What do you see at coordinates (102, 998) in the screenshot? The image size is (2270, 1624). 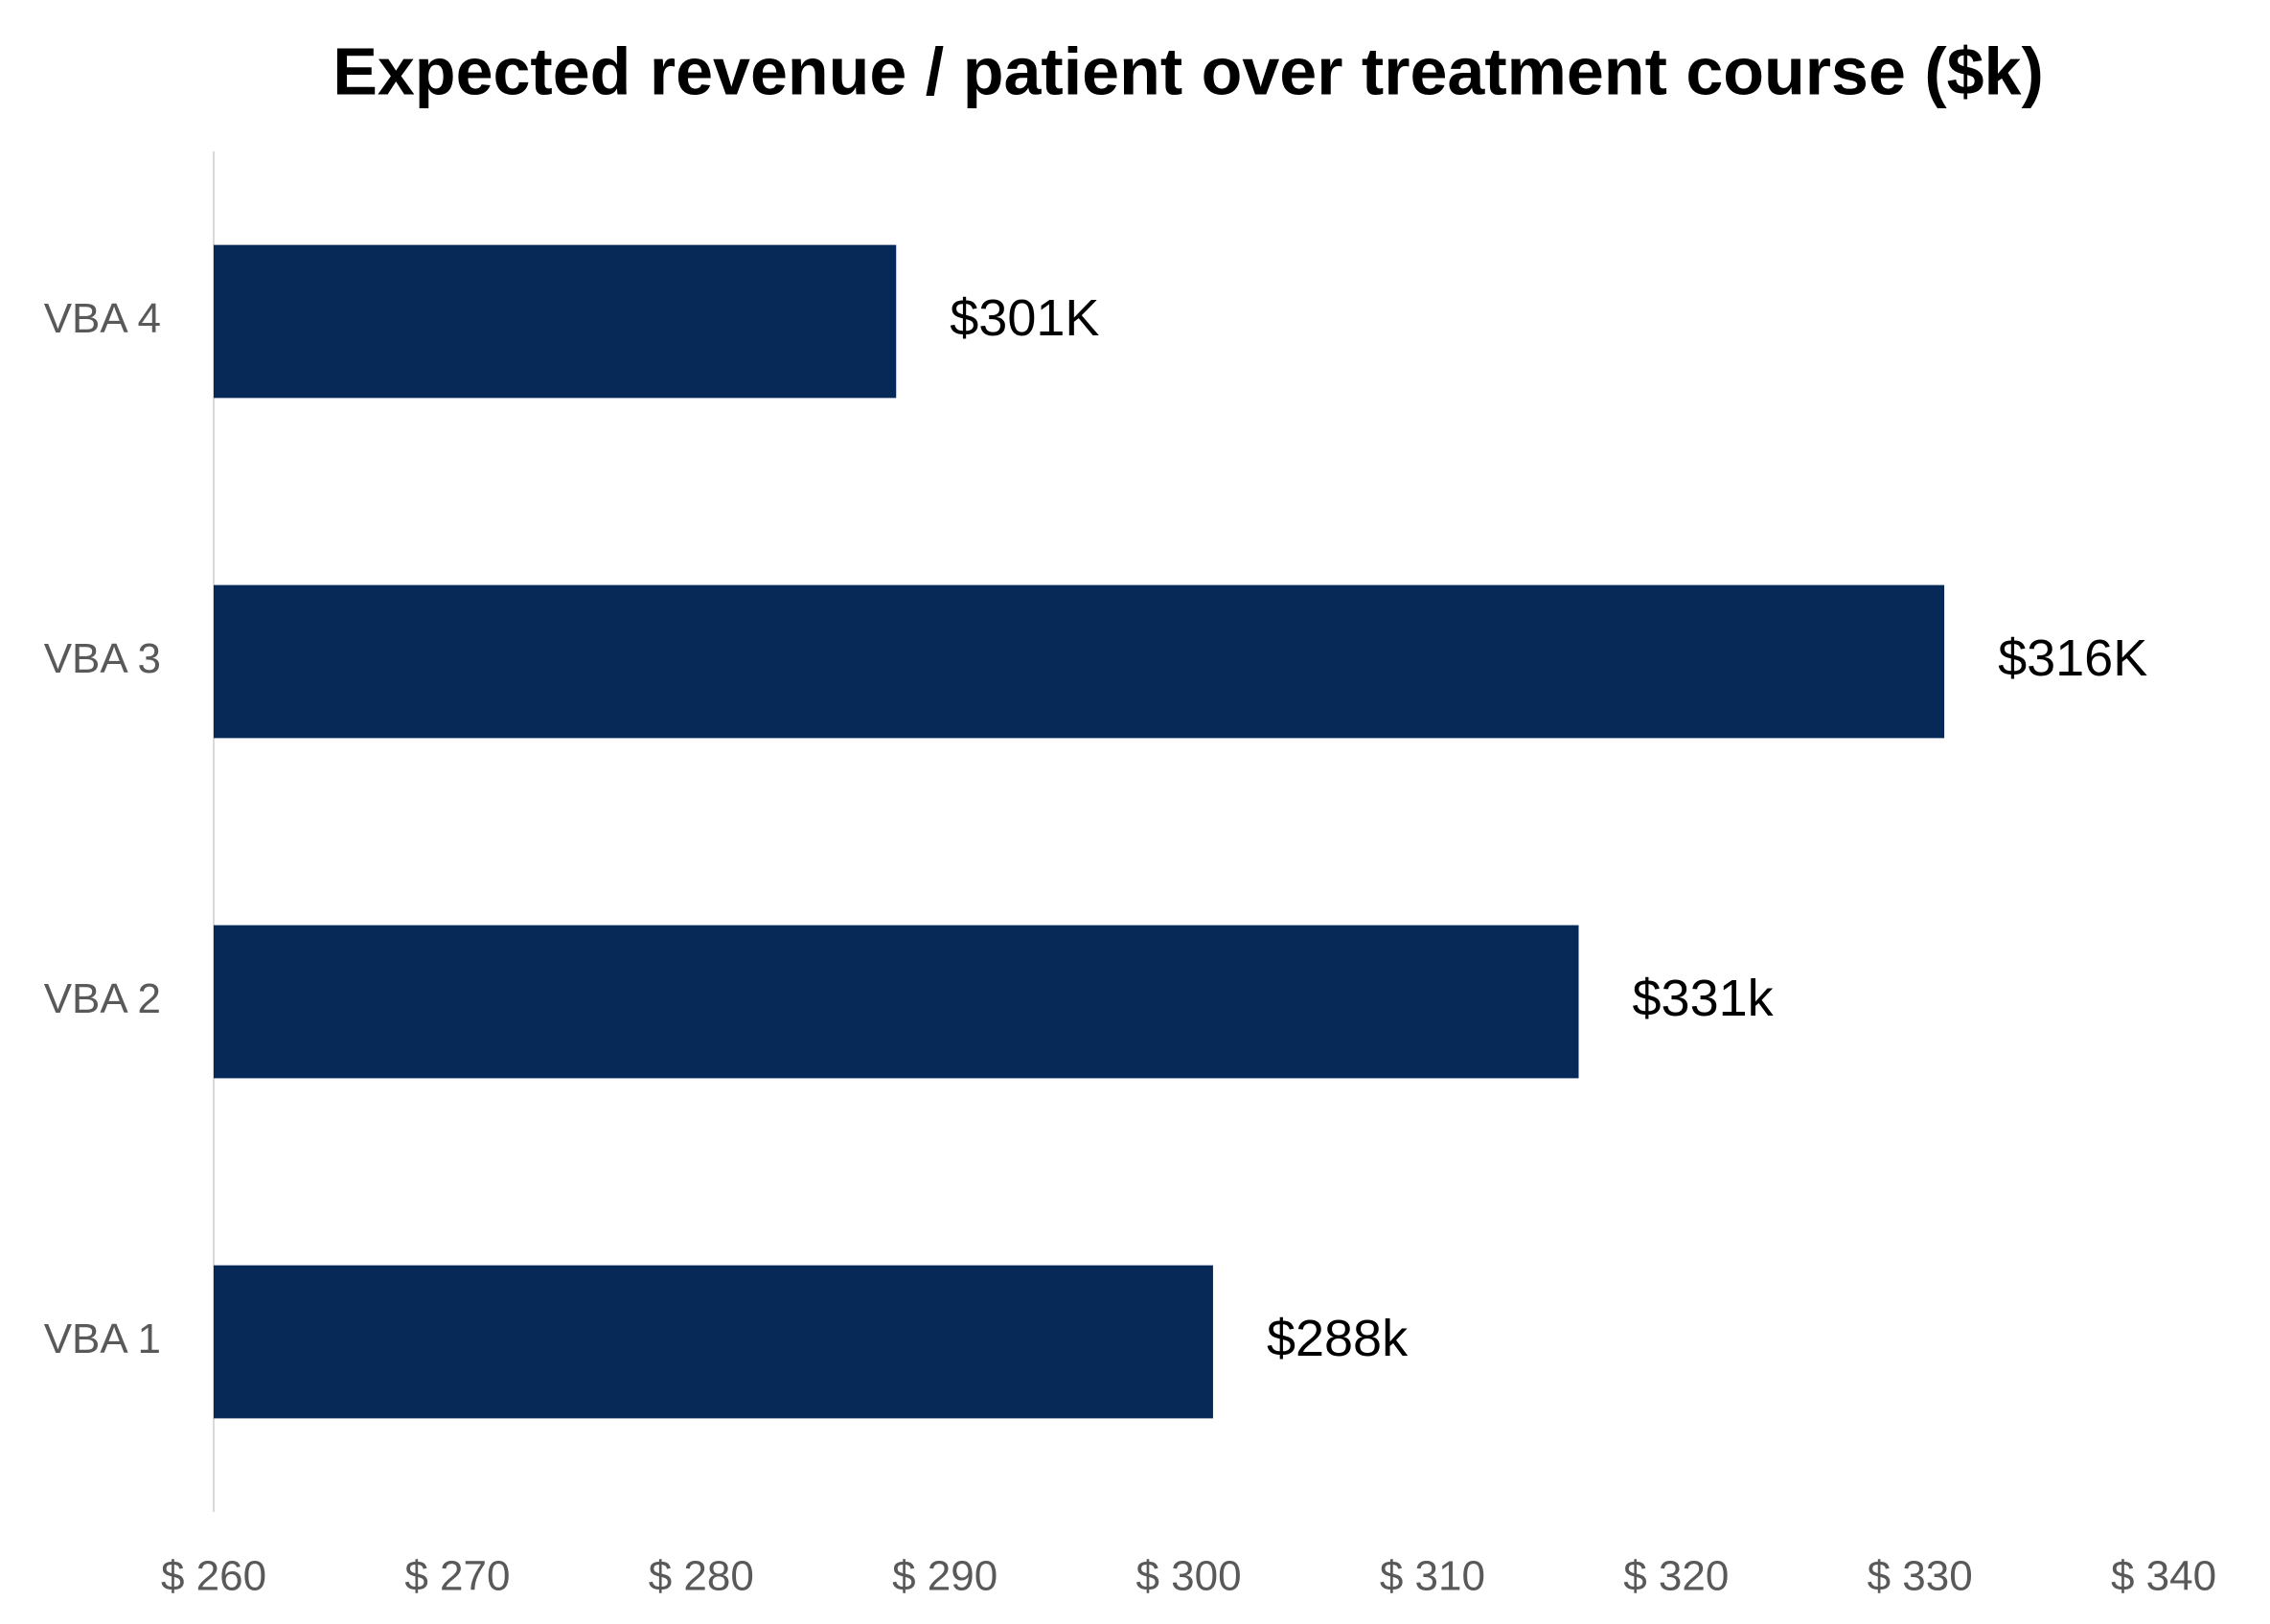 I see `y-tick-label: VBA 2` at bounding box center [102, 998].